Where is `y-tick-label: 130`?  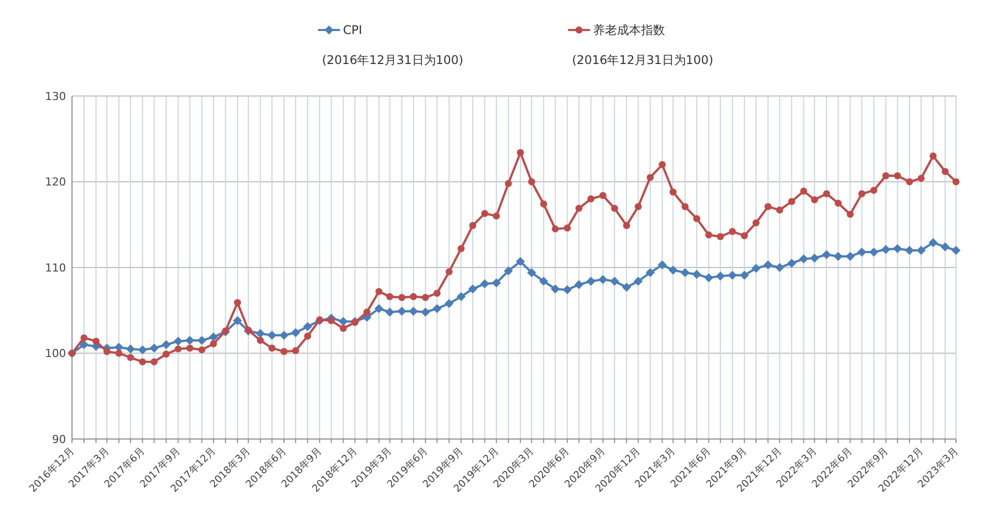
y-tick-label: 130 is located at coordinates (55, 96).